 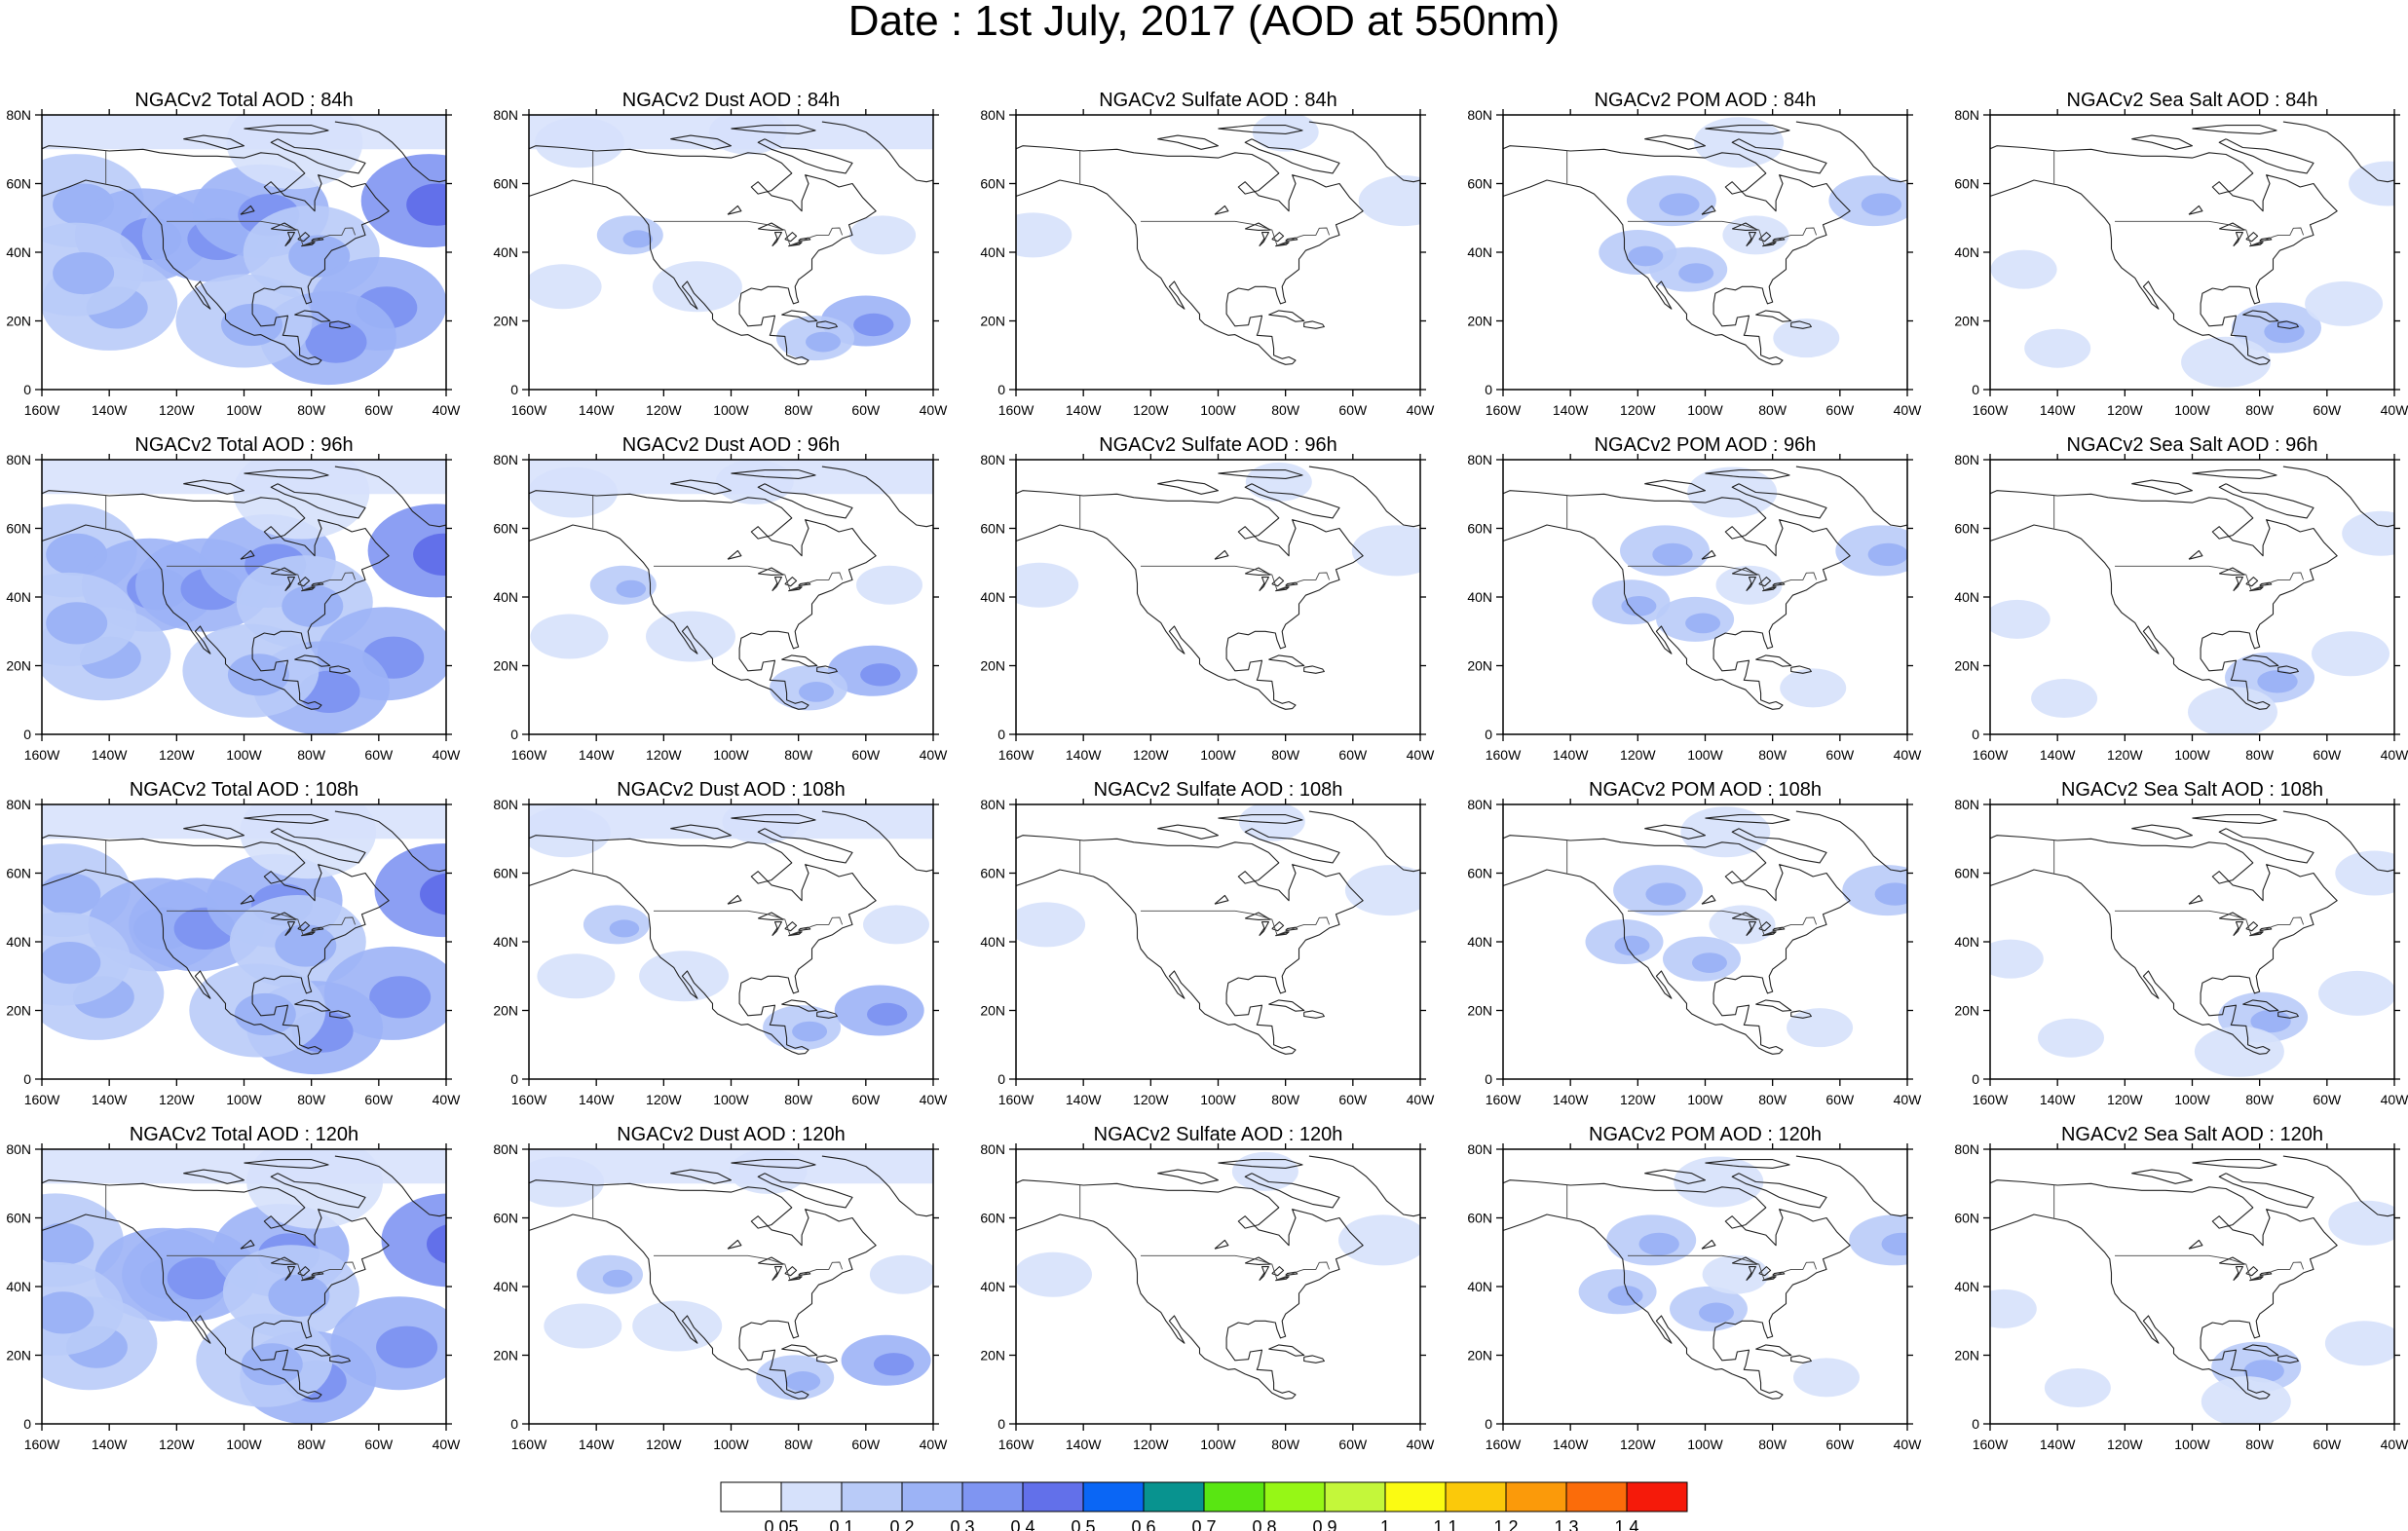 I want to click on panel-title: NGACv2 Total AOD : 96h, so click(x=243, y=445).